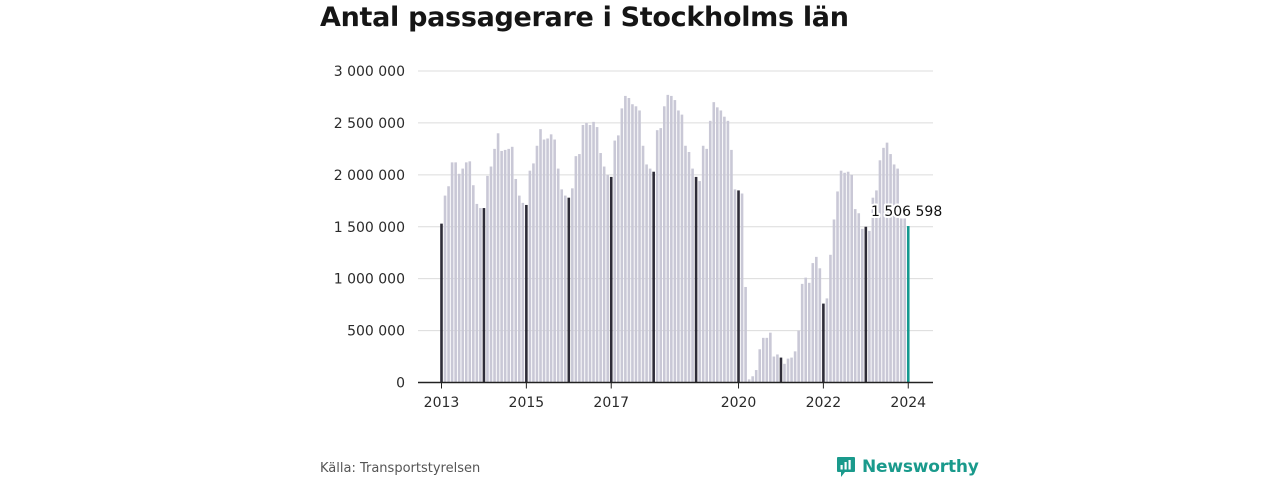  Describe the element at coordinates (824, 403) in the screenshot. I see `x-tick-label: 2022` at that location.